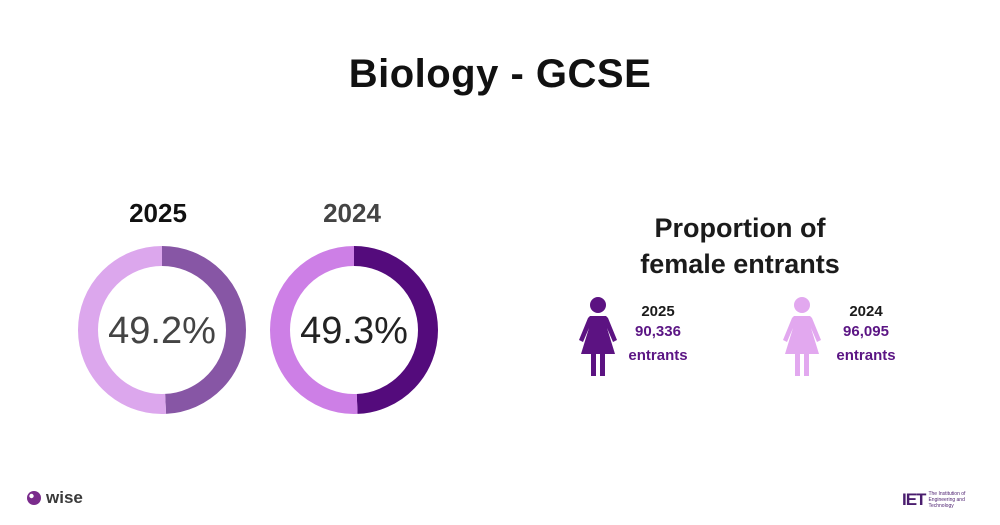  Describe the element at coordinates (914, 499) in the screenshot. I see `iet-logo-mark: IET` at that location.